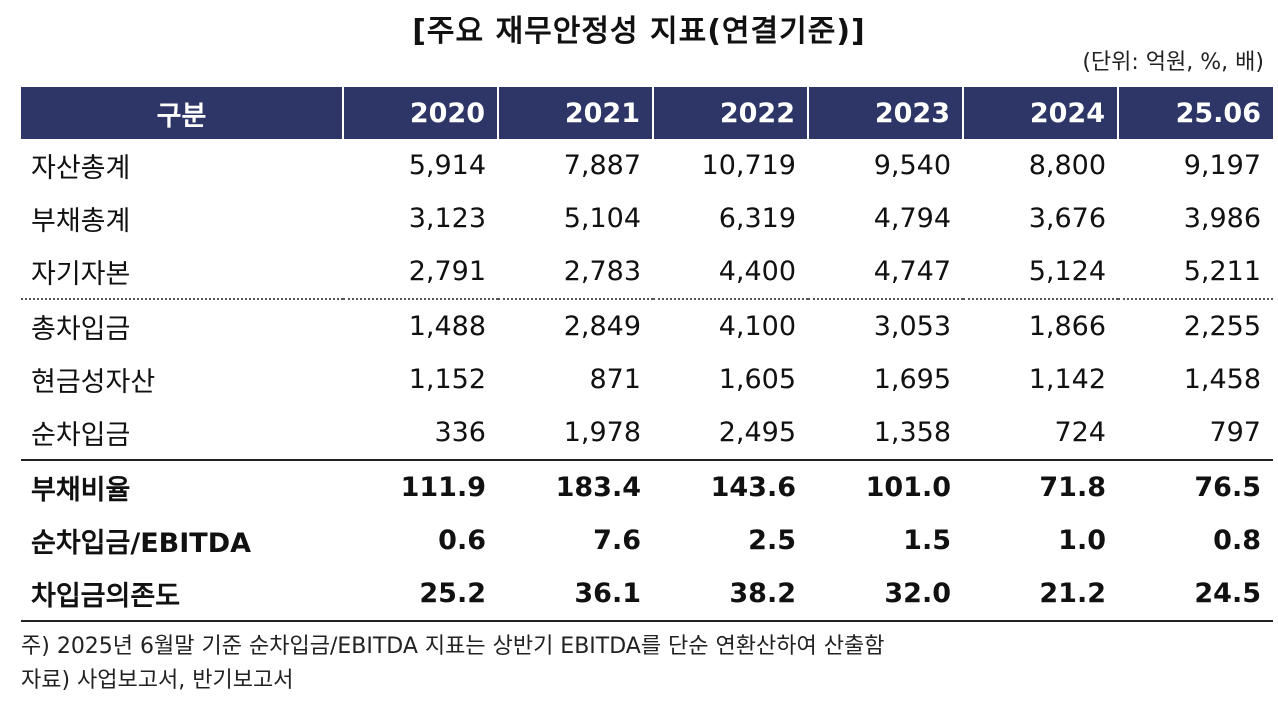 The image size is (1278, 714). I want to click on cell-value: 1,358, so click(912, 432).